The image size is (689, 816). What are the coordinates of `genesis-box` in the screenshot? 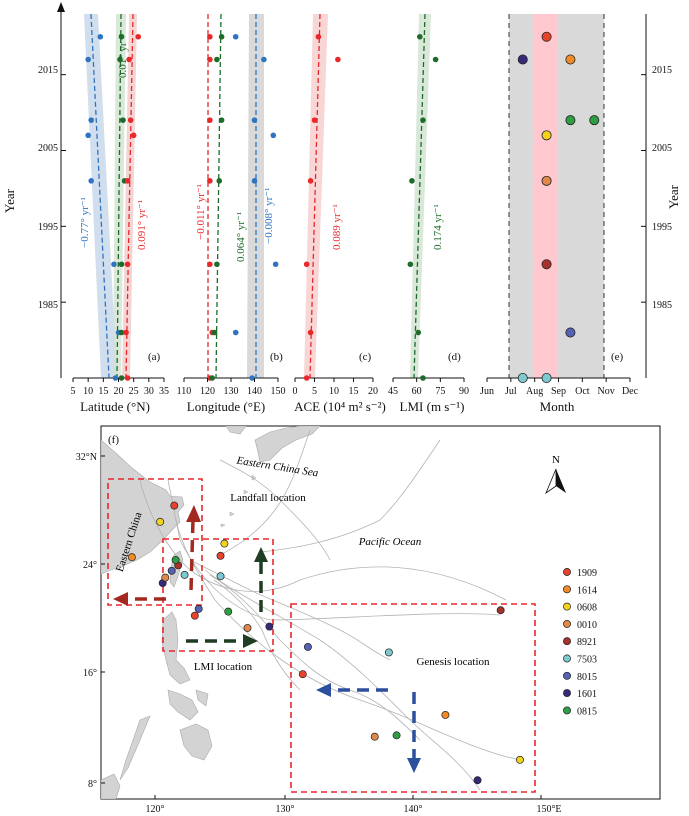 It's located at (413, 698).